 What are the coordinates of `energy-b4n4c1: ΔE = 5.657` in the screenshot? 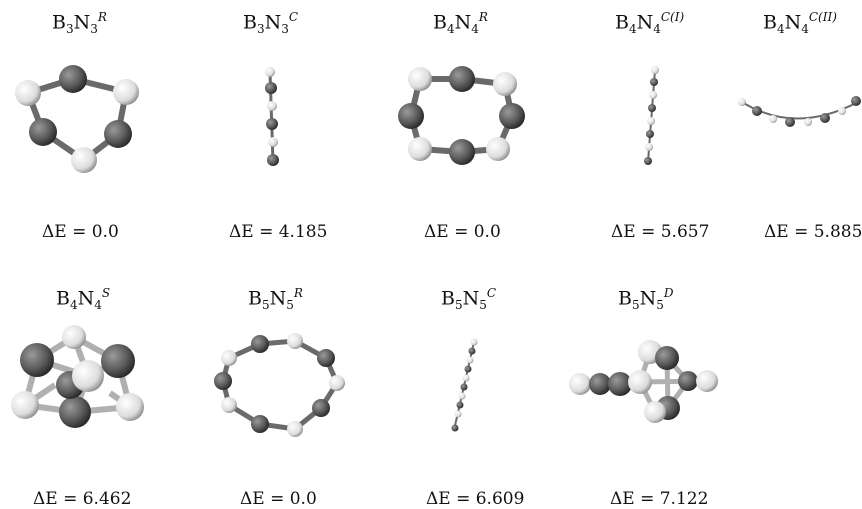 It's located at (660, 232).